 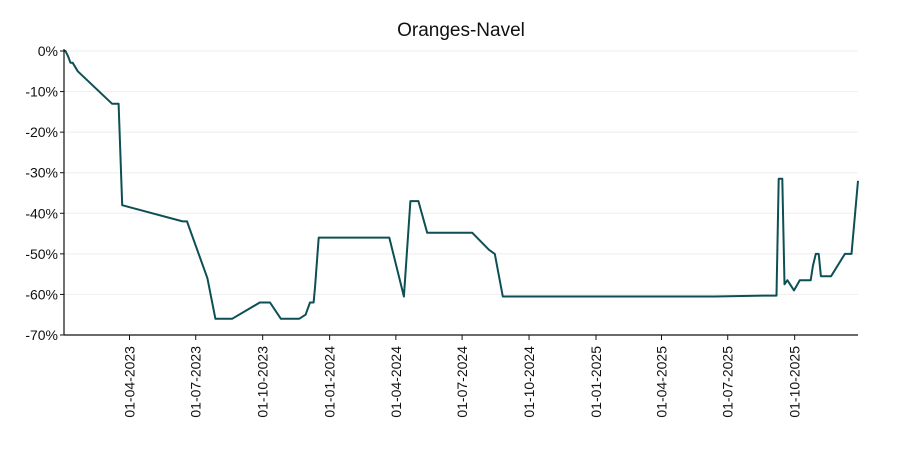 I want to click on x-tick-label: 01-10-2025, so click(x=795, y=382).